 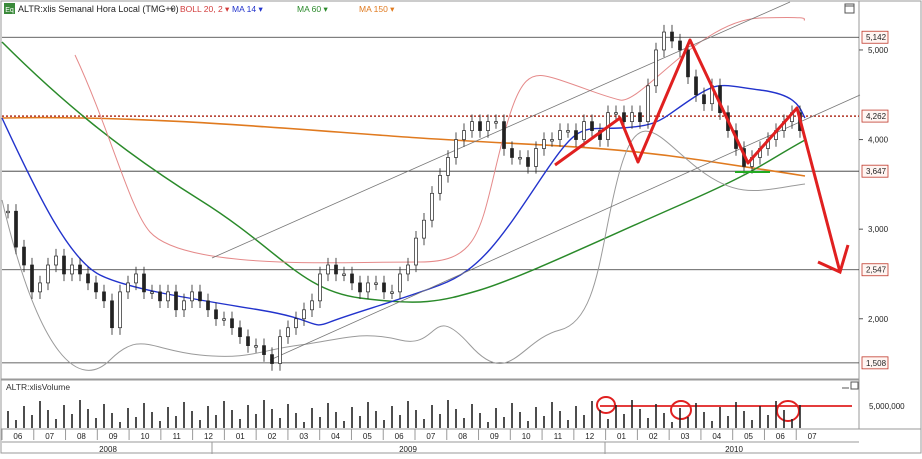 What do you see at coordinates (876, 116) in the screenshot?
I see `price-flag-label: 4,262` at bounding box center [876, 116].